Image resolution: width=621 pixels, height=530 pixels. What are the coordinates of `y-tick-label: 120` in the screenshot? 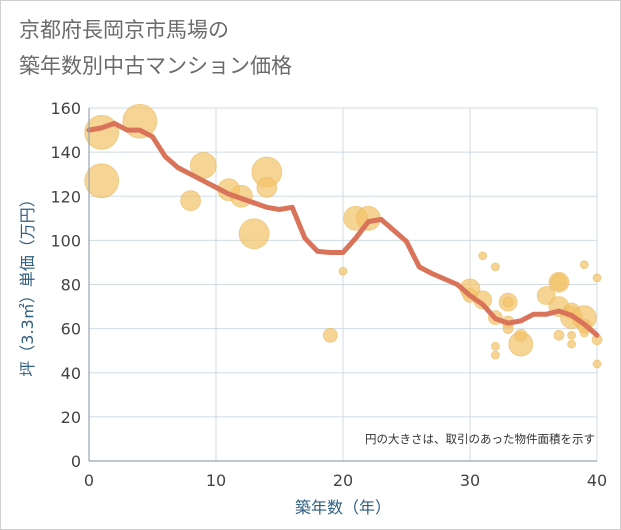 It's located at (65, 196).